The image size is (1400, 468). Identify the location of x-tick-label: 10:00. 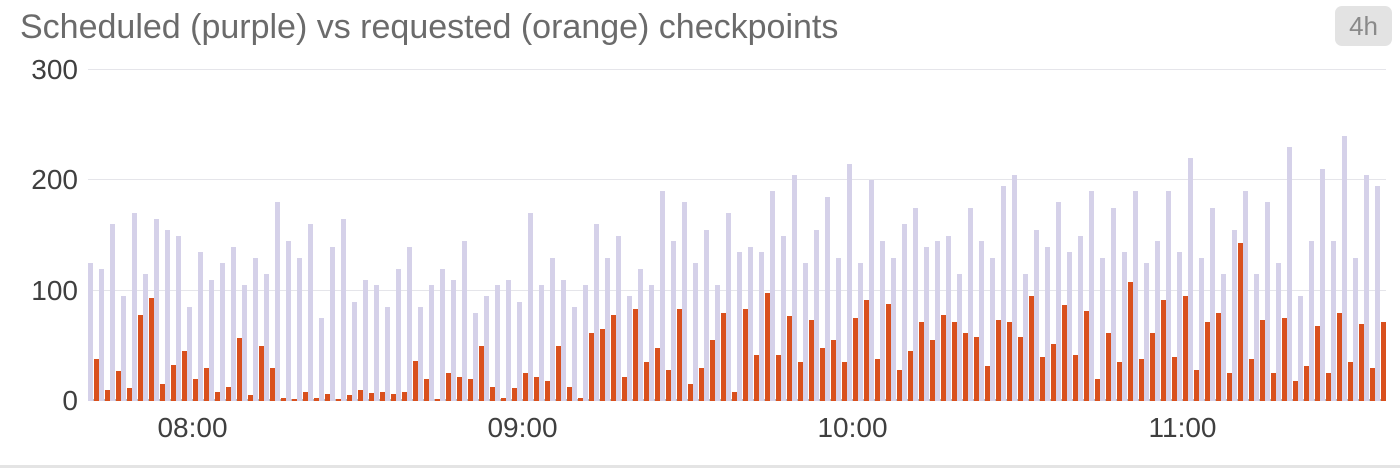
(852, 427).